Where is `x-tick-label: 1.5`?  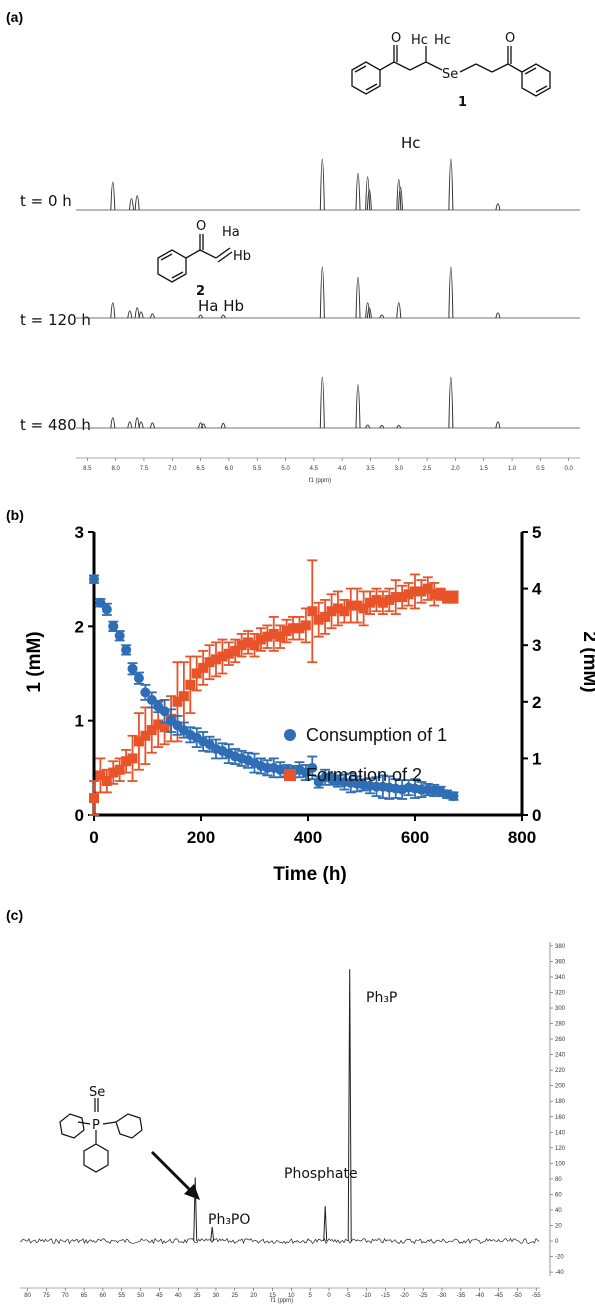
x-tick-label: 1.5 is located at coordinates (484, 469).